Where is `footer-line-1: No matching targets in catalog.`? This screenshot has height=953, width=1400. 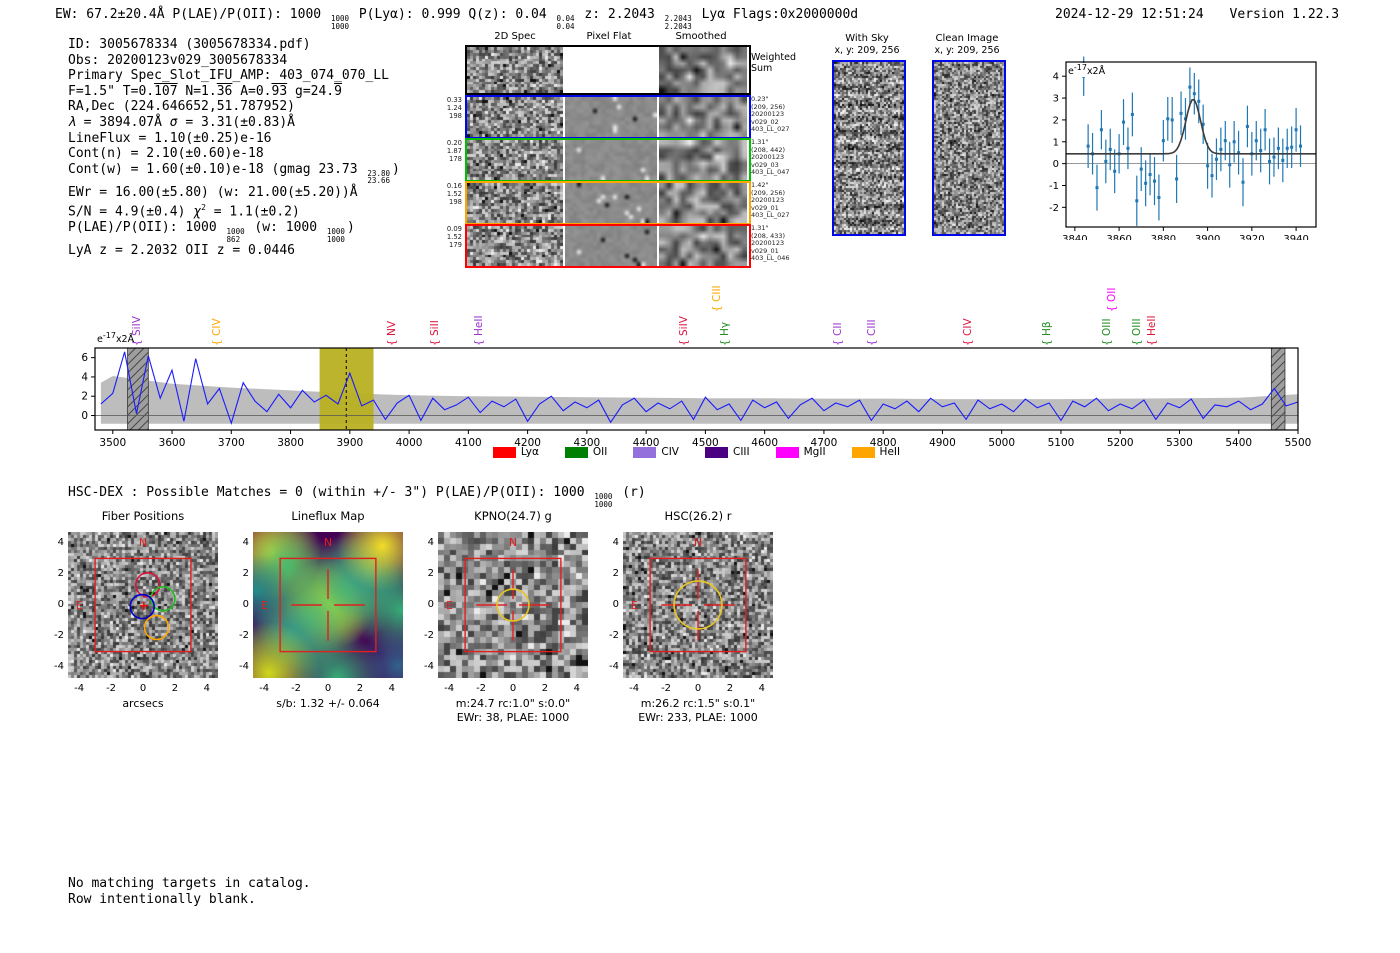 footer-line-1: No matching targets in catalog. is located at coordinates (189, 883).